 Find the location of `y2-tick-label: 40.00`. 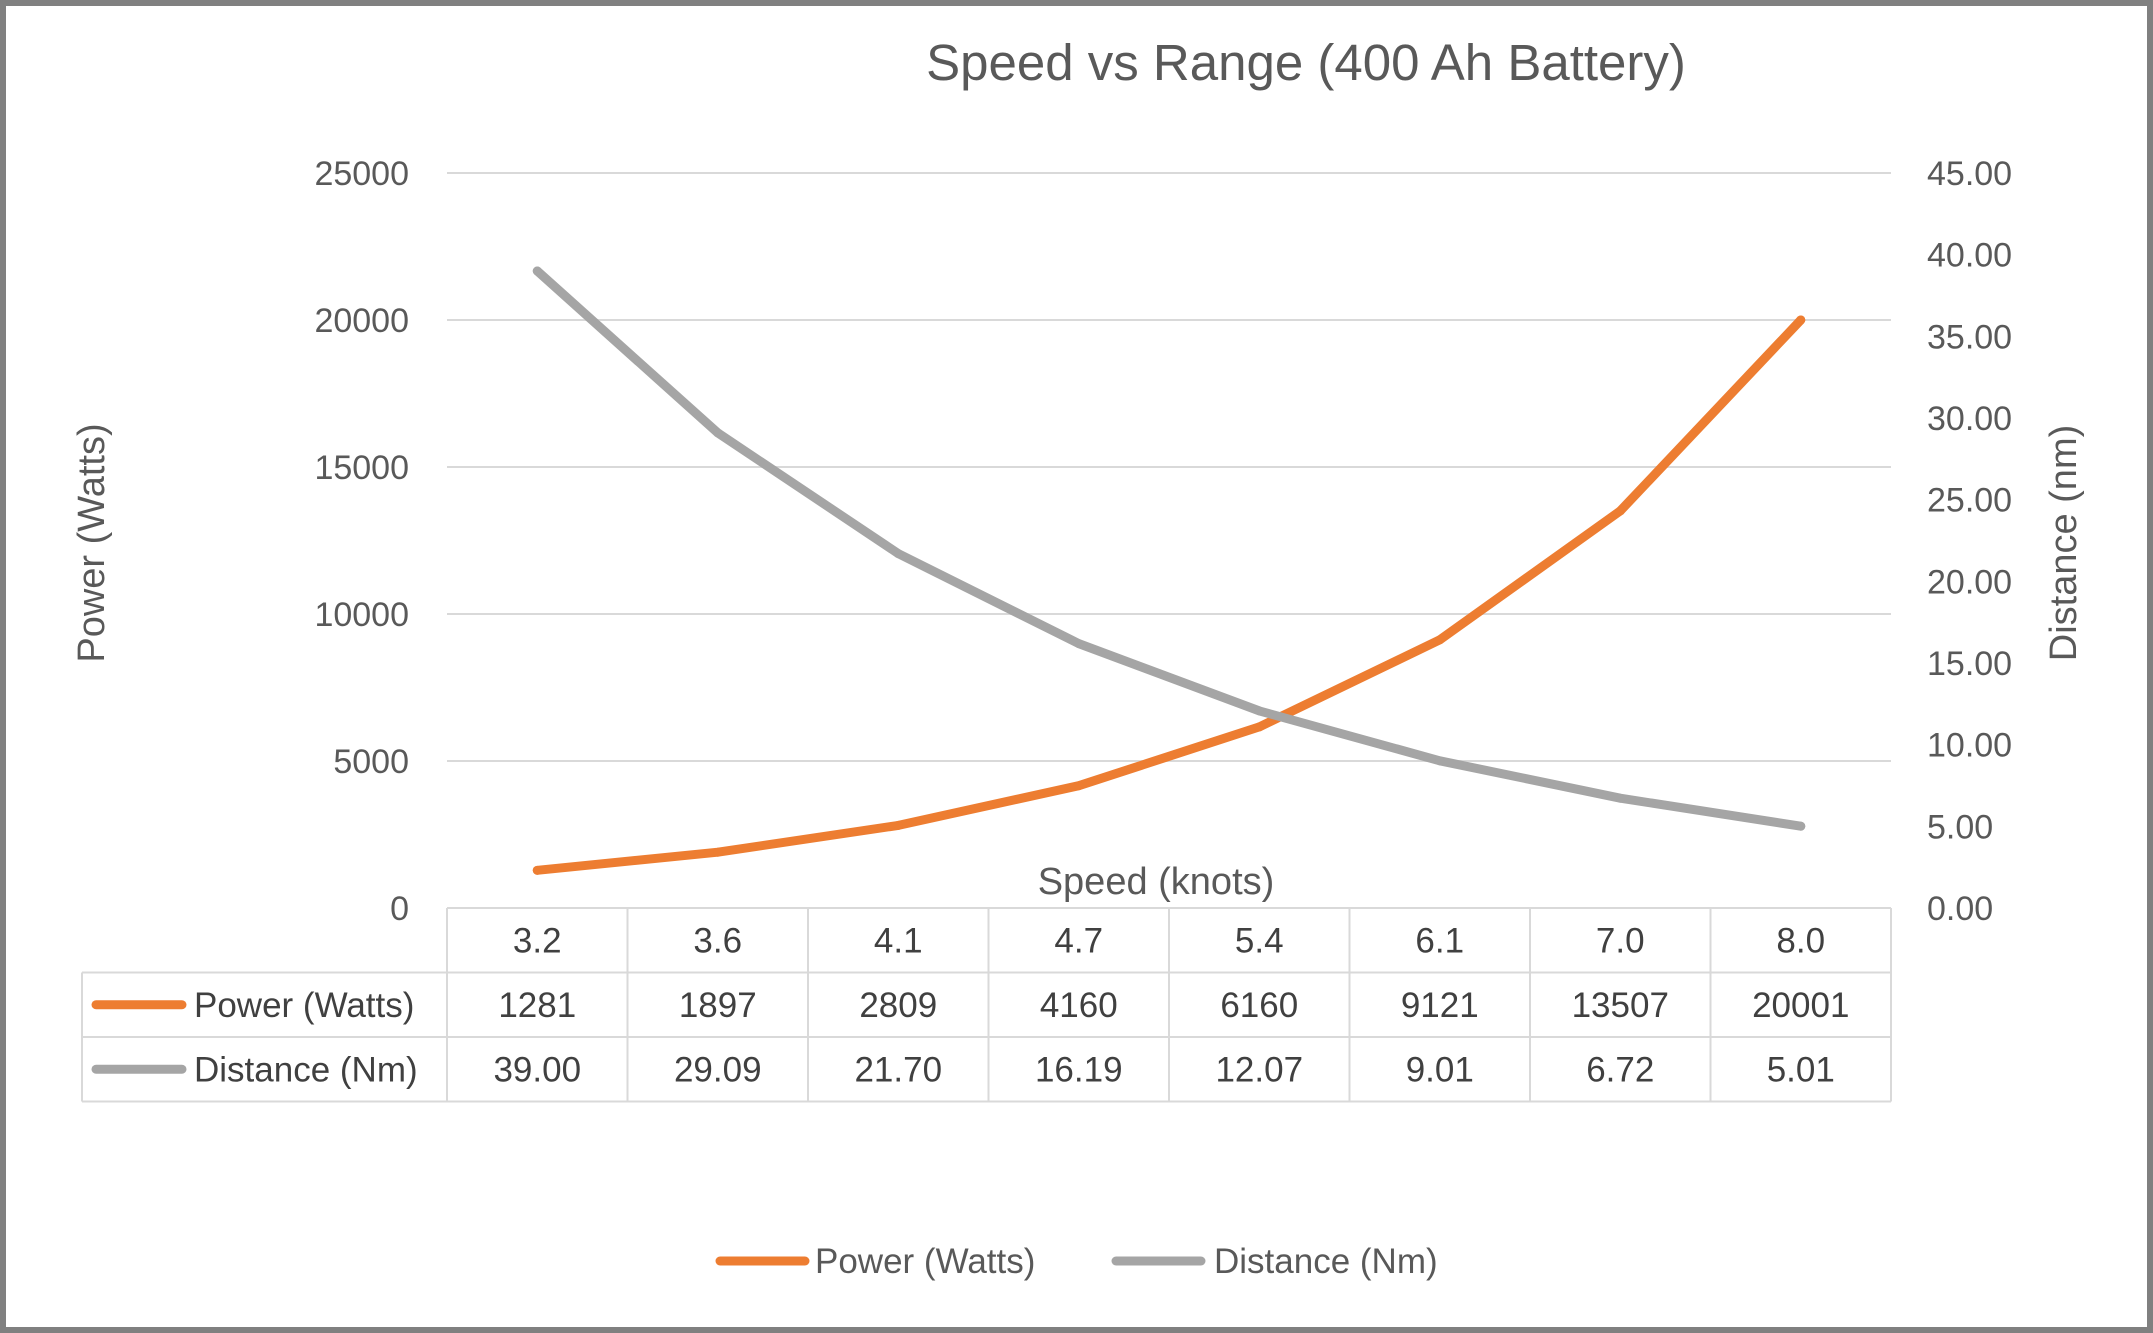

y2-tick-label: 40.00 is located at coordinates (1969, 256).